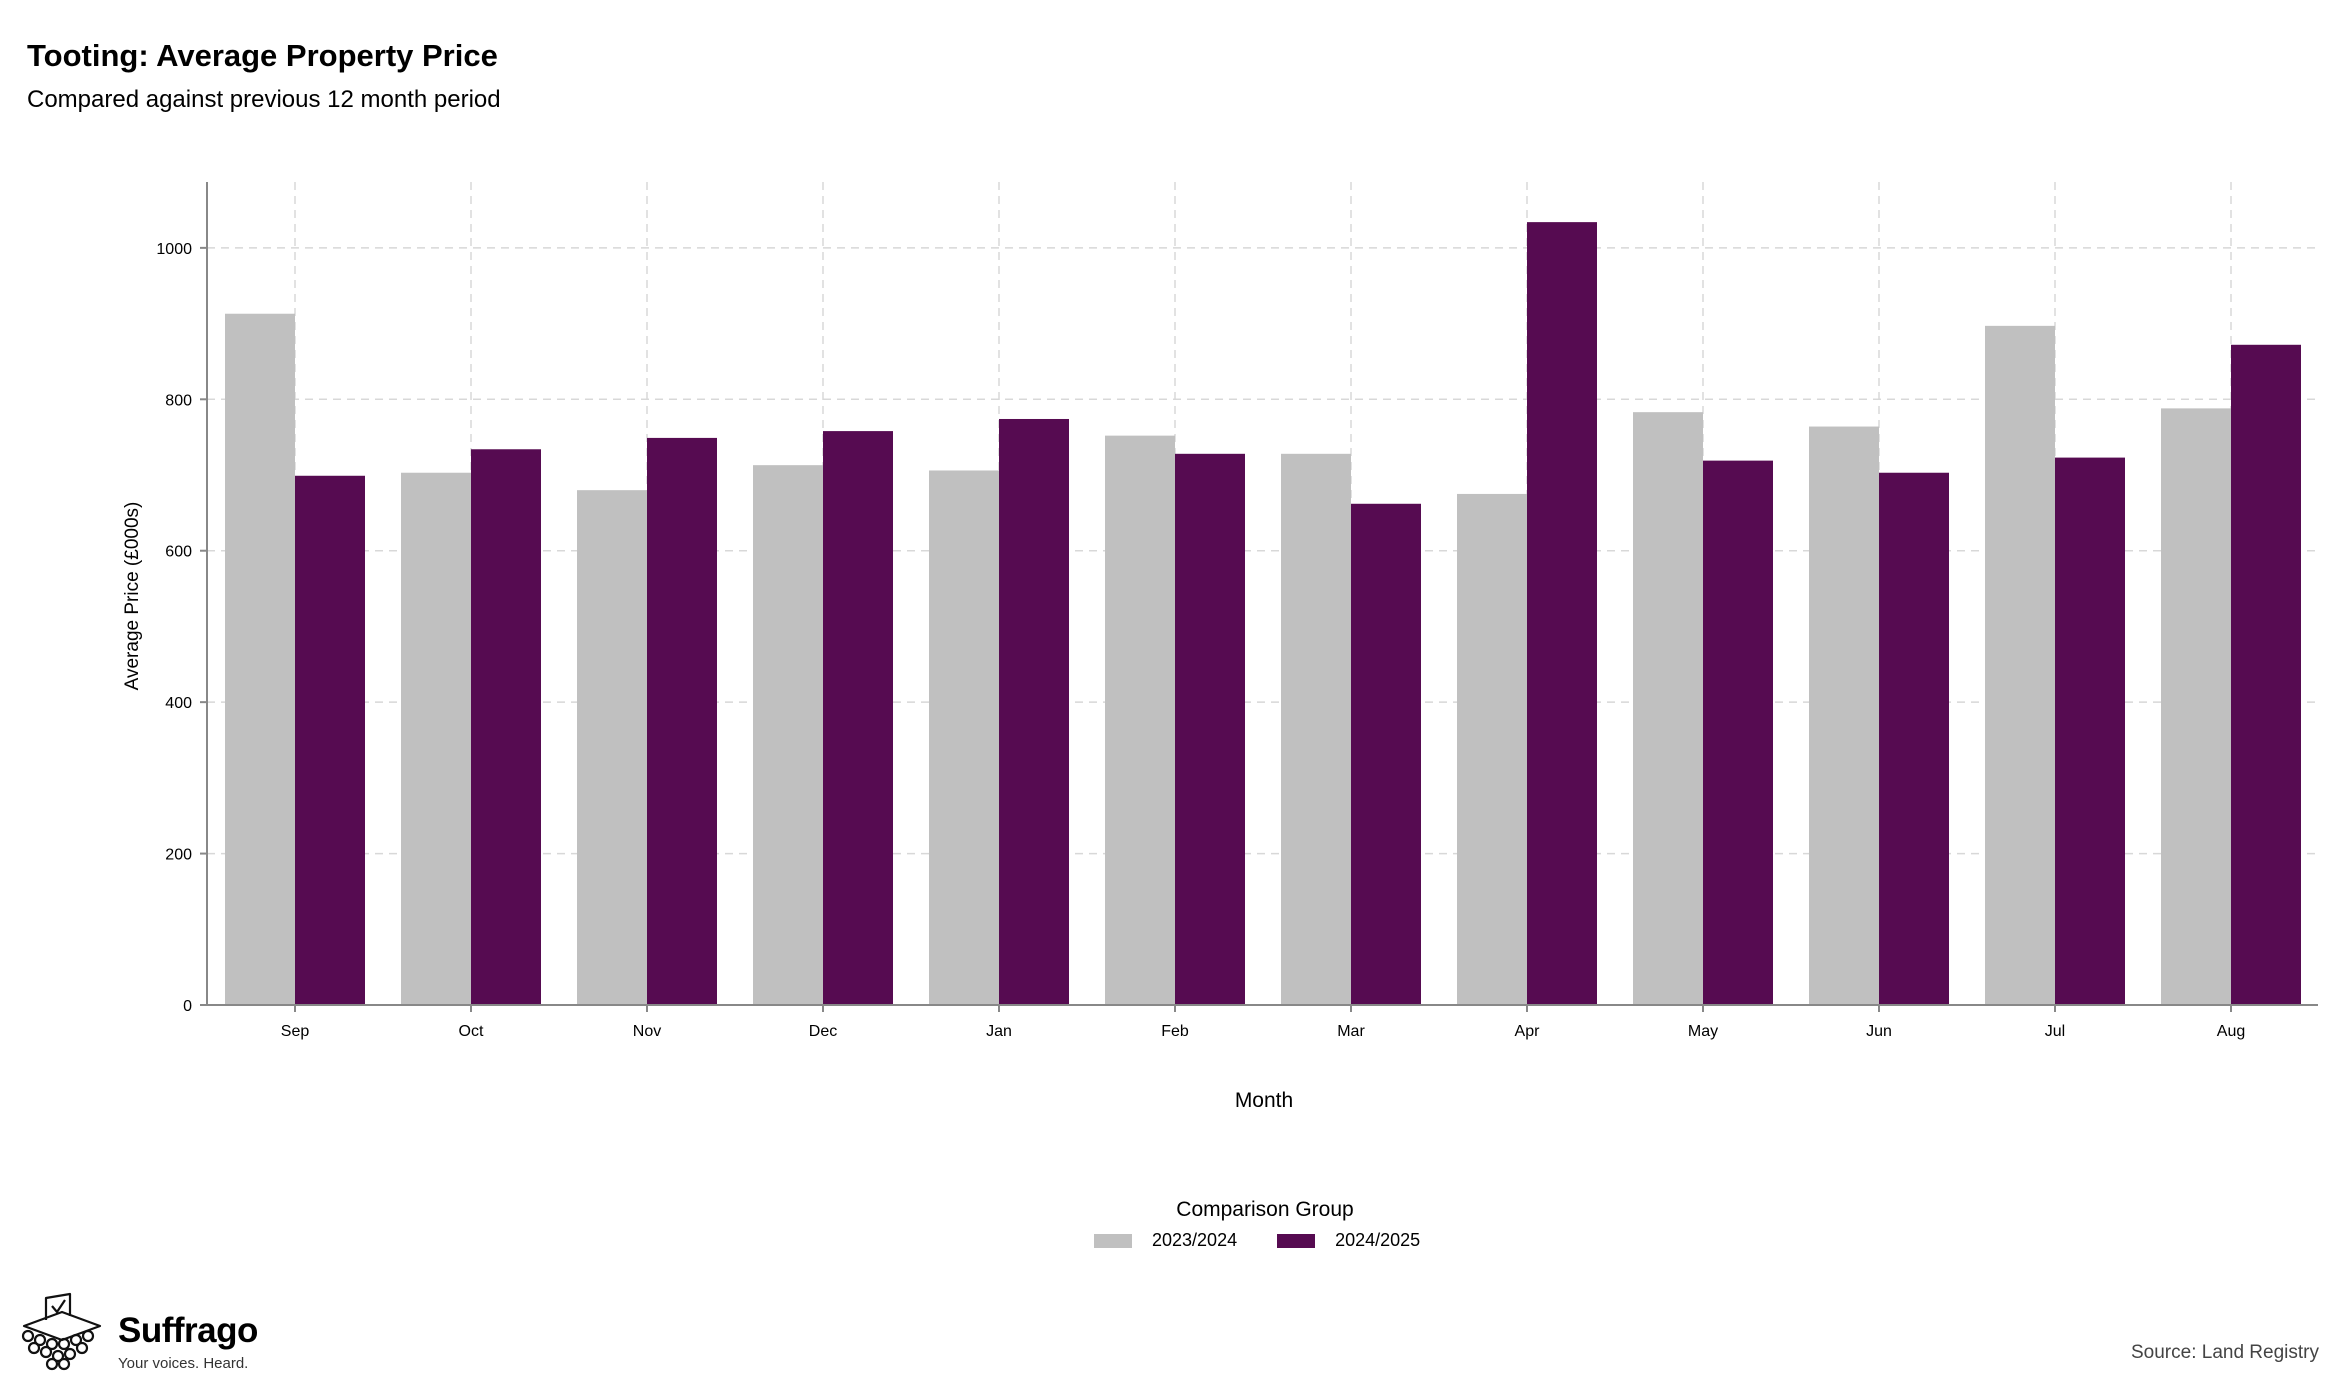 The image size is (2334, 1388). Describe the element at coordinates (1386, 754) in the screenshot. I see `bar-2024-2025-mar` at that location.